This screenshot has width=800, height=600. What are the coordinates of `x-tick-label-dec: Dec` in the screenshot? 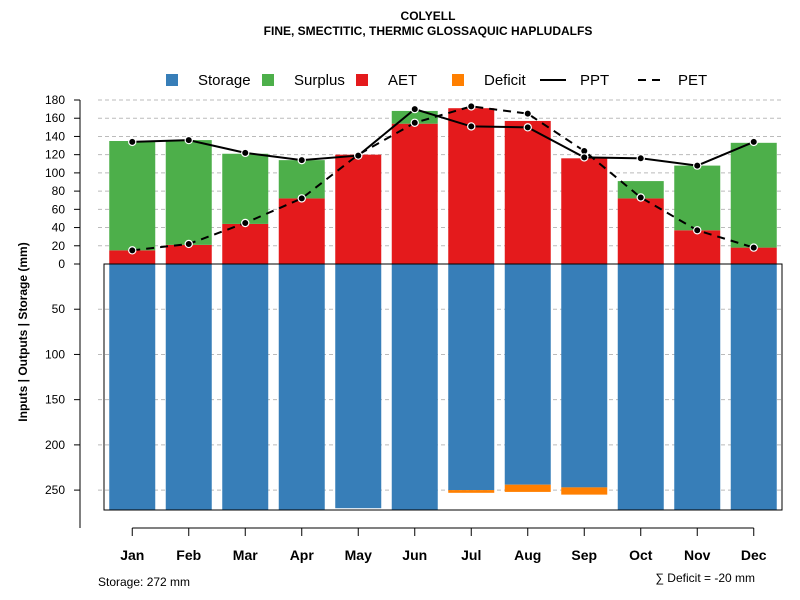 It's located at (754, 555).